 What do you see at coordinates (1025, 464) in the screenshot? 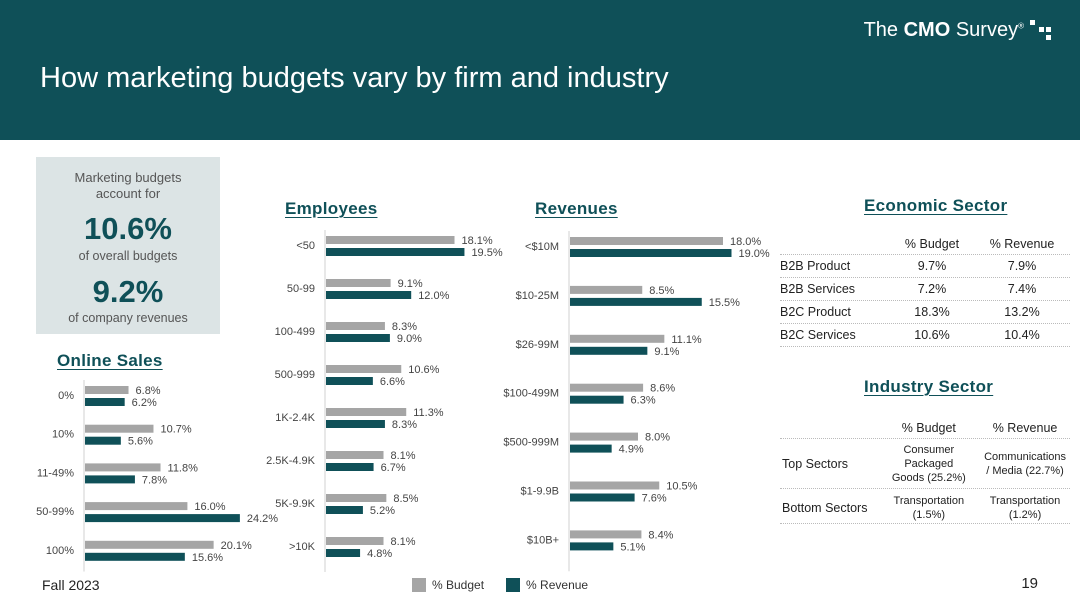
I see `revenue-cell: Communications / Media (22.7%)` at bounding box center [1025, 464].